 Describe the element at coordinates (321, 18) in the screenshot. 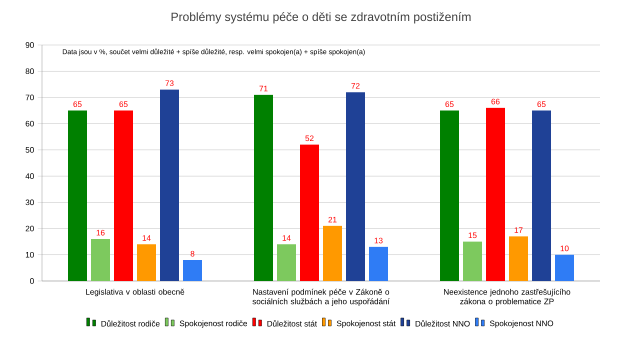

I see `chart-title: Problémy systému péče o děti se zdravotním postižením` at that location.